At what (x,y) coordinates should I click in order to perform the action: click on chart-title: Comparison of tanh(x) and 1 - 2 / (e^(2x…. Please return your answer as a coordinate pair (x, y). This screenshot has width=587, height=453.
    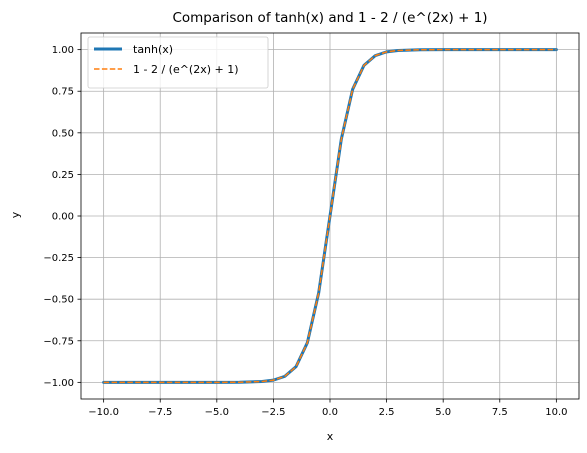
    Looking at the image, I should click on (329, 18).